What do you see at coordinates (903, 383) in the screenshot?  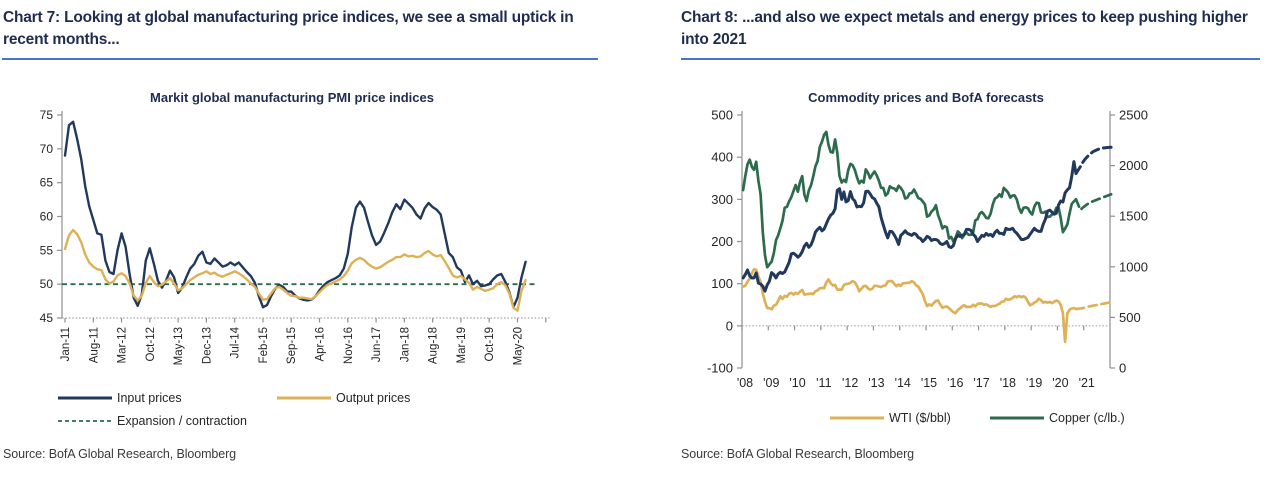 I see `x-tick-label: '14` at bounding box center [903, 383].